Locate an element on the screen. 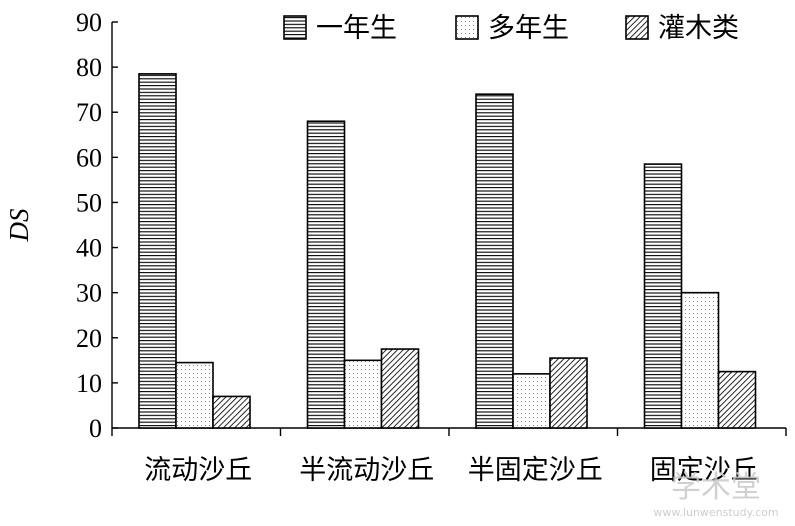  legend: 一年生 多年生 灌木类 is located at coordinates (511, 28).